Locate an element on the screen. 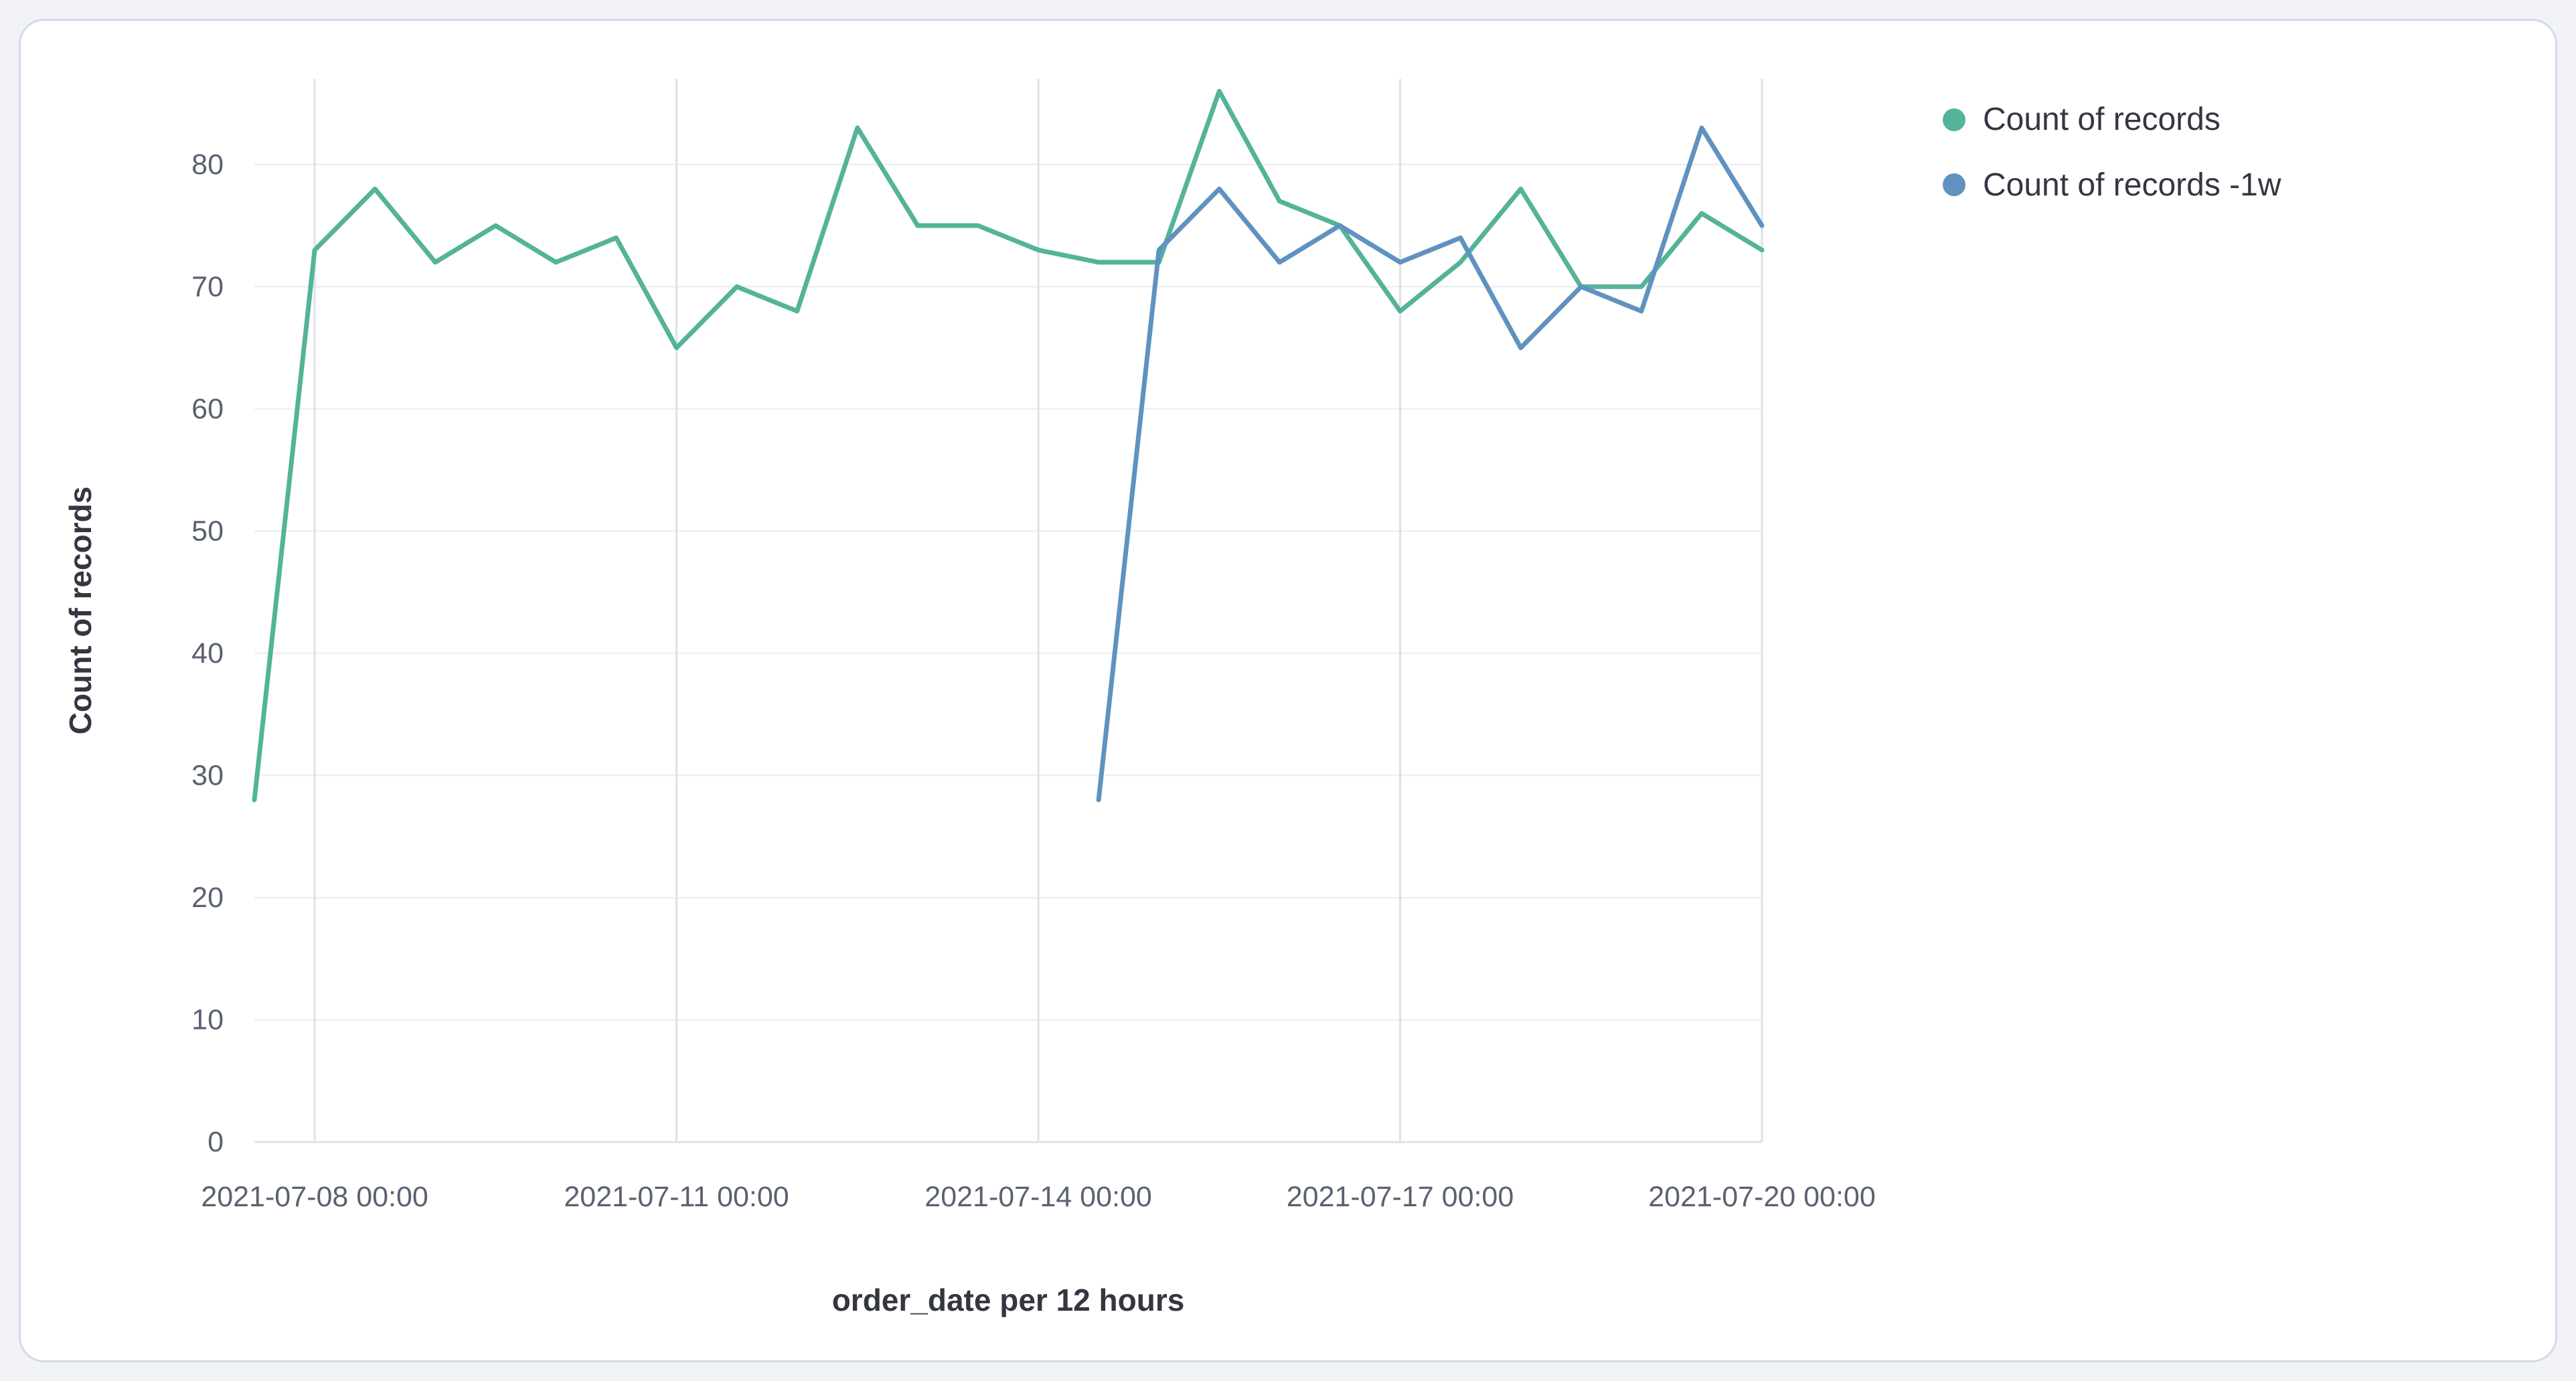 The height and width of the screenshot is (1381, 2576). x-axis-title: order_date per 12 hours is located at coordinates (1009, 1300).